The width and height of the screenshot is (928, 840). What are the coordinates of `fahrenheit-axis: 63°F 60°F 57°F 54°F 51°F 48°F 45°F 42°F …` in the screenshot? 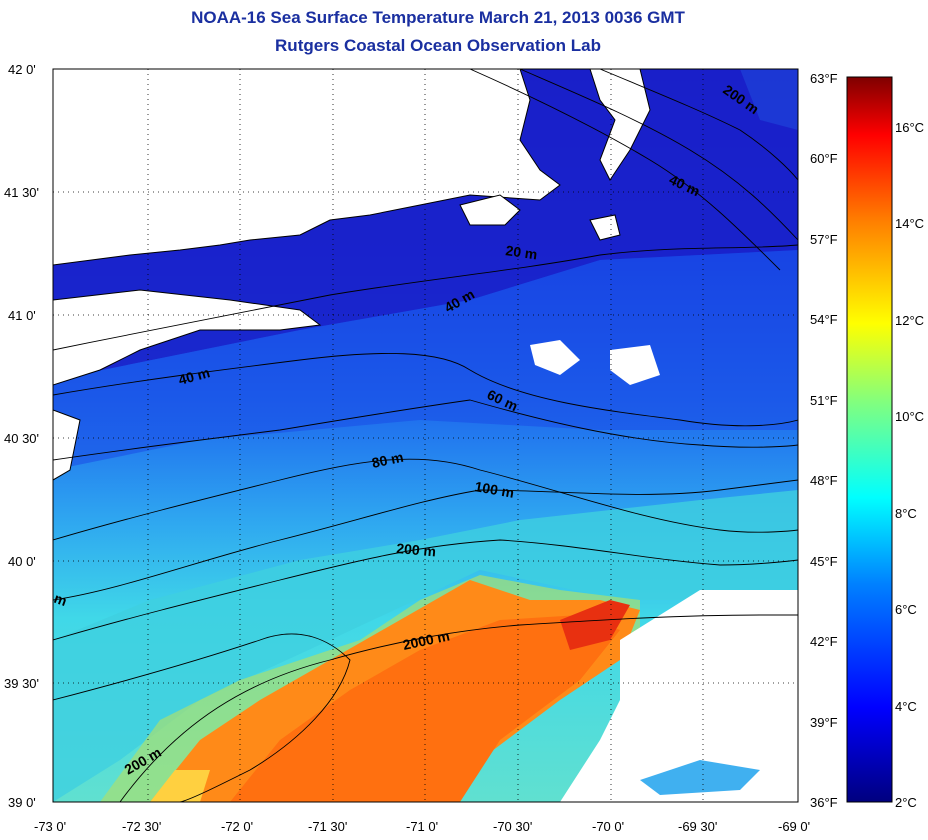 It's located at (824, 440).